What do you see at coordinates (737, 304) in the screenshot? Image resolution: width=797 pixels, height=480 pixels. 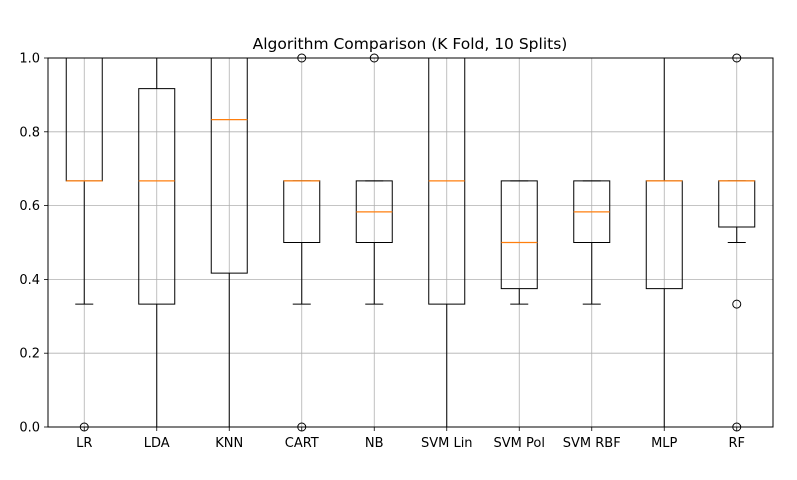 I see `outlier-point` at bounding box center [737, 304].